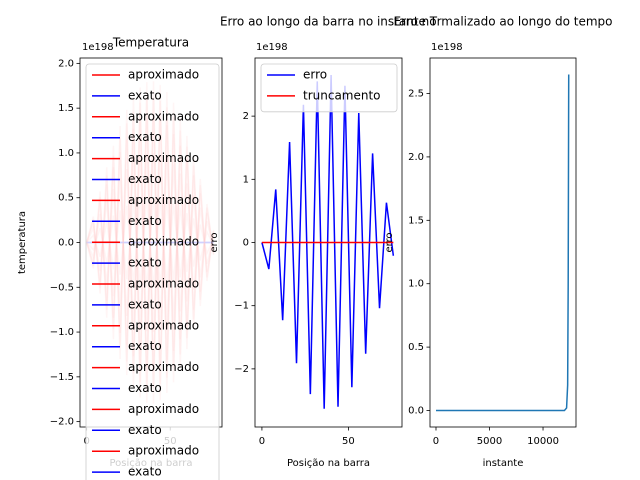  Describe the element at coordinates (246, 116) in the screenshot. I see `y-tick-label: 2` at that location.